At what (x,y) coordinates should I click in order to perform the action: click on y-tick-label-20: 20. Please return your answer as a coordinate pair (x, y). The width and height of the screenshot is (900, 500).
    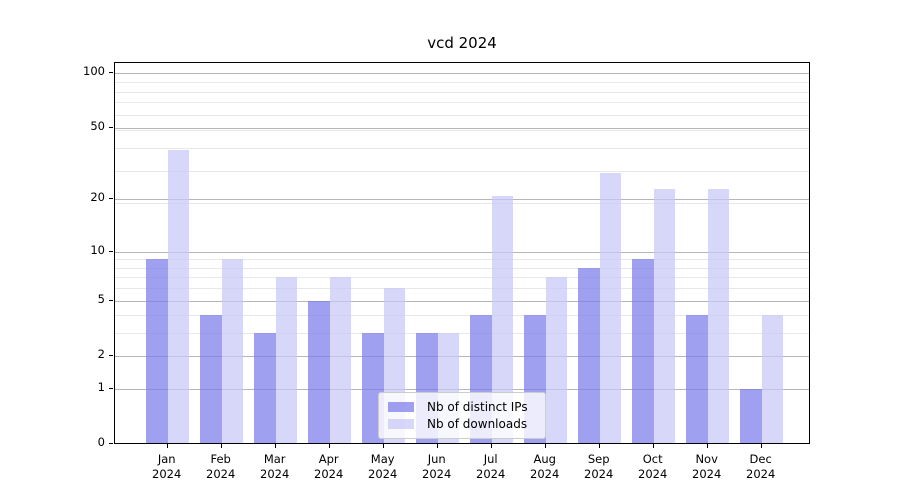
    Looking at the image, I should click on (97, 197).